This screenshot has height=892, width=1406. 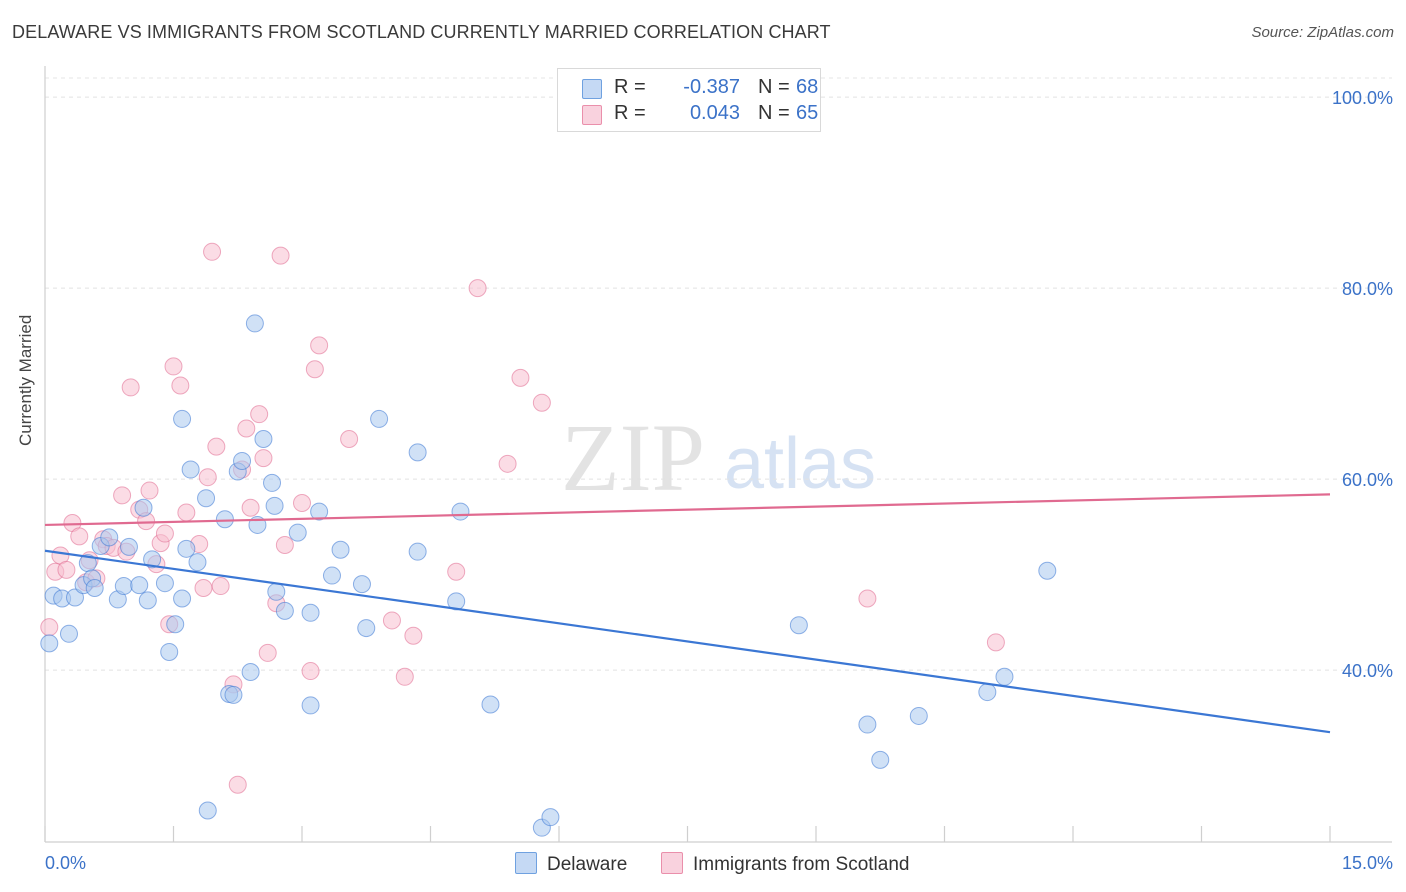 What do you see at coordinates (718, 457) in the screenshot?
I see `watermark: ZIP atlas` at bounding box center [718, 457].